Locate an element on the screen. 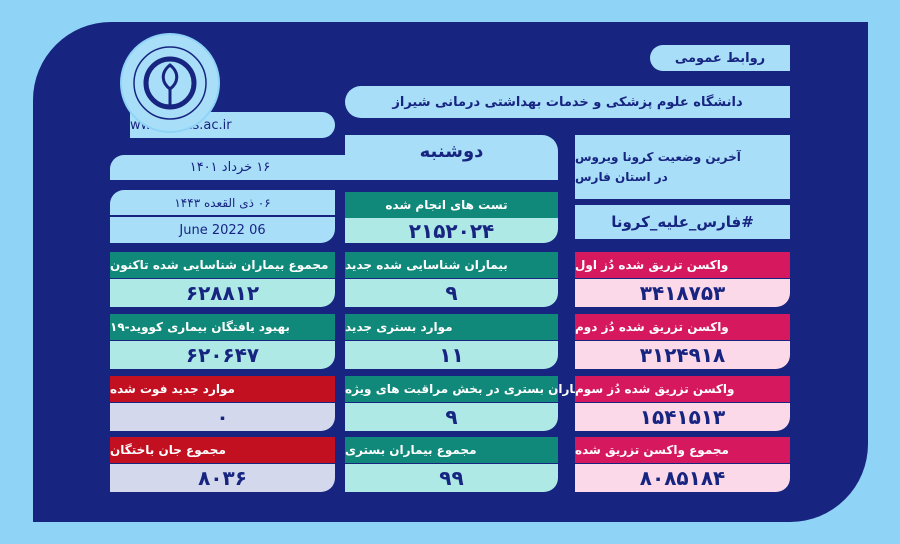 This screenshot has height=544, width=900. logo-emblem-icon is located at coordinates (170, 83).